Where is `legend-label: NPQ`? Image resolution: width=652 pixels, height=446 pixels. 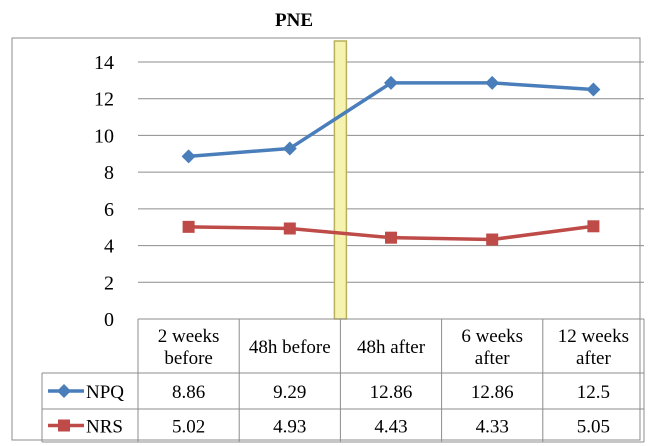
legend-label: NPQ is located at coordinates (105, 392).